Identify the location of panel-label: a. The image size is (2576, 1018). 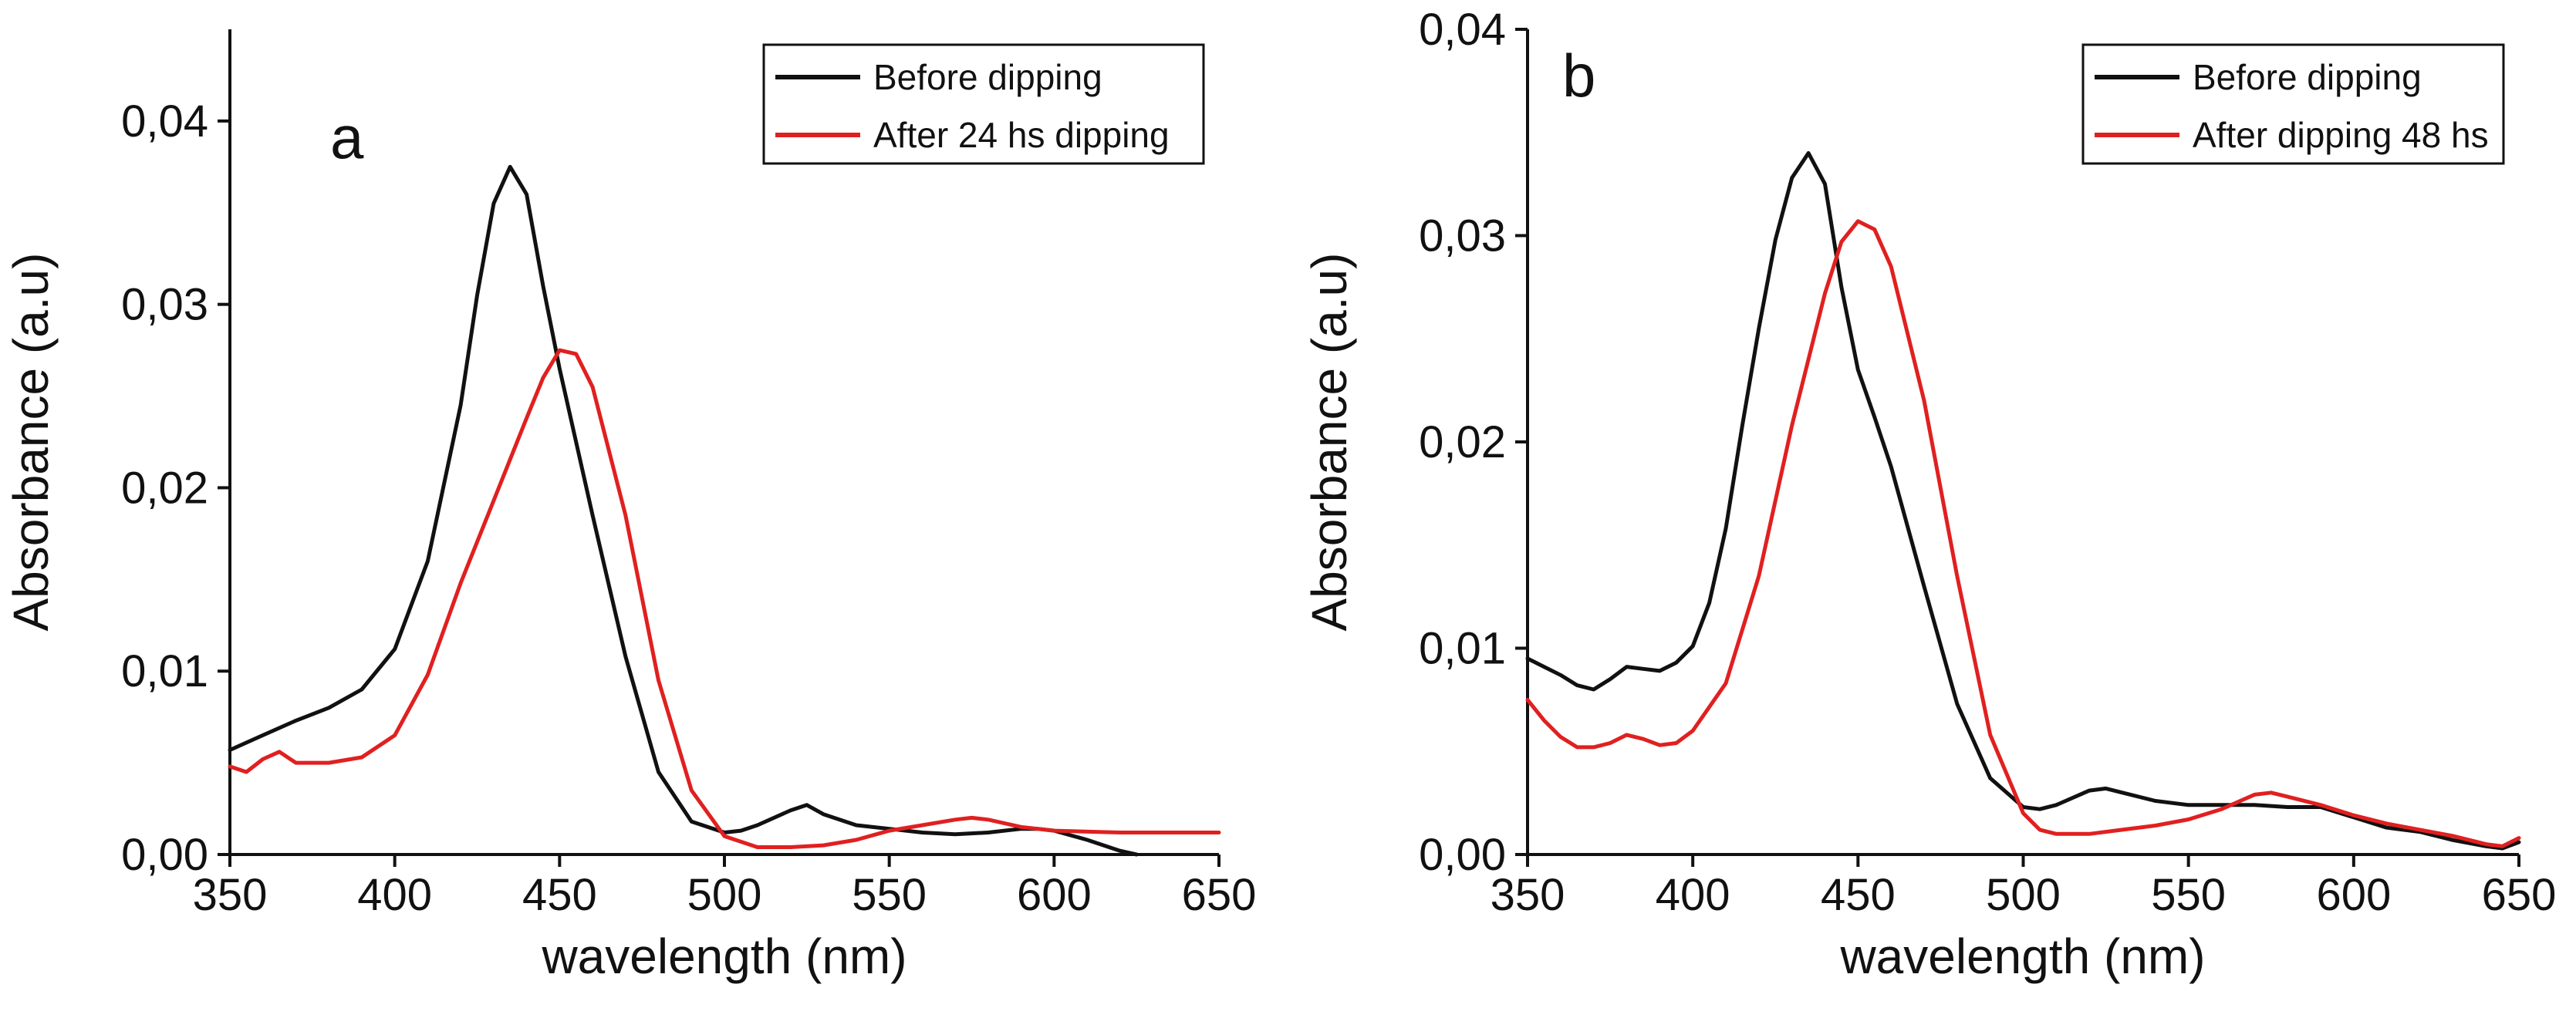
(347, 137).